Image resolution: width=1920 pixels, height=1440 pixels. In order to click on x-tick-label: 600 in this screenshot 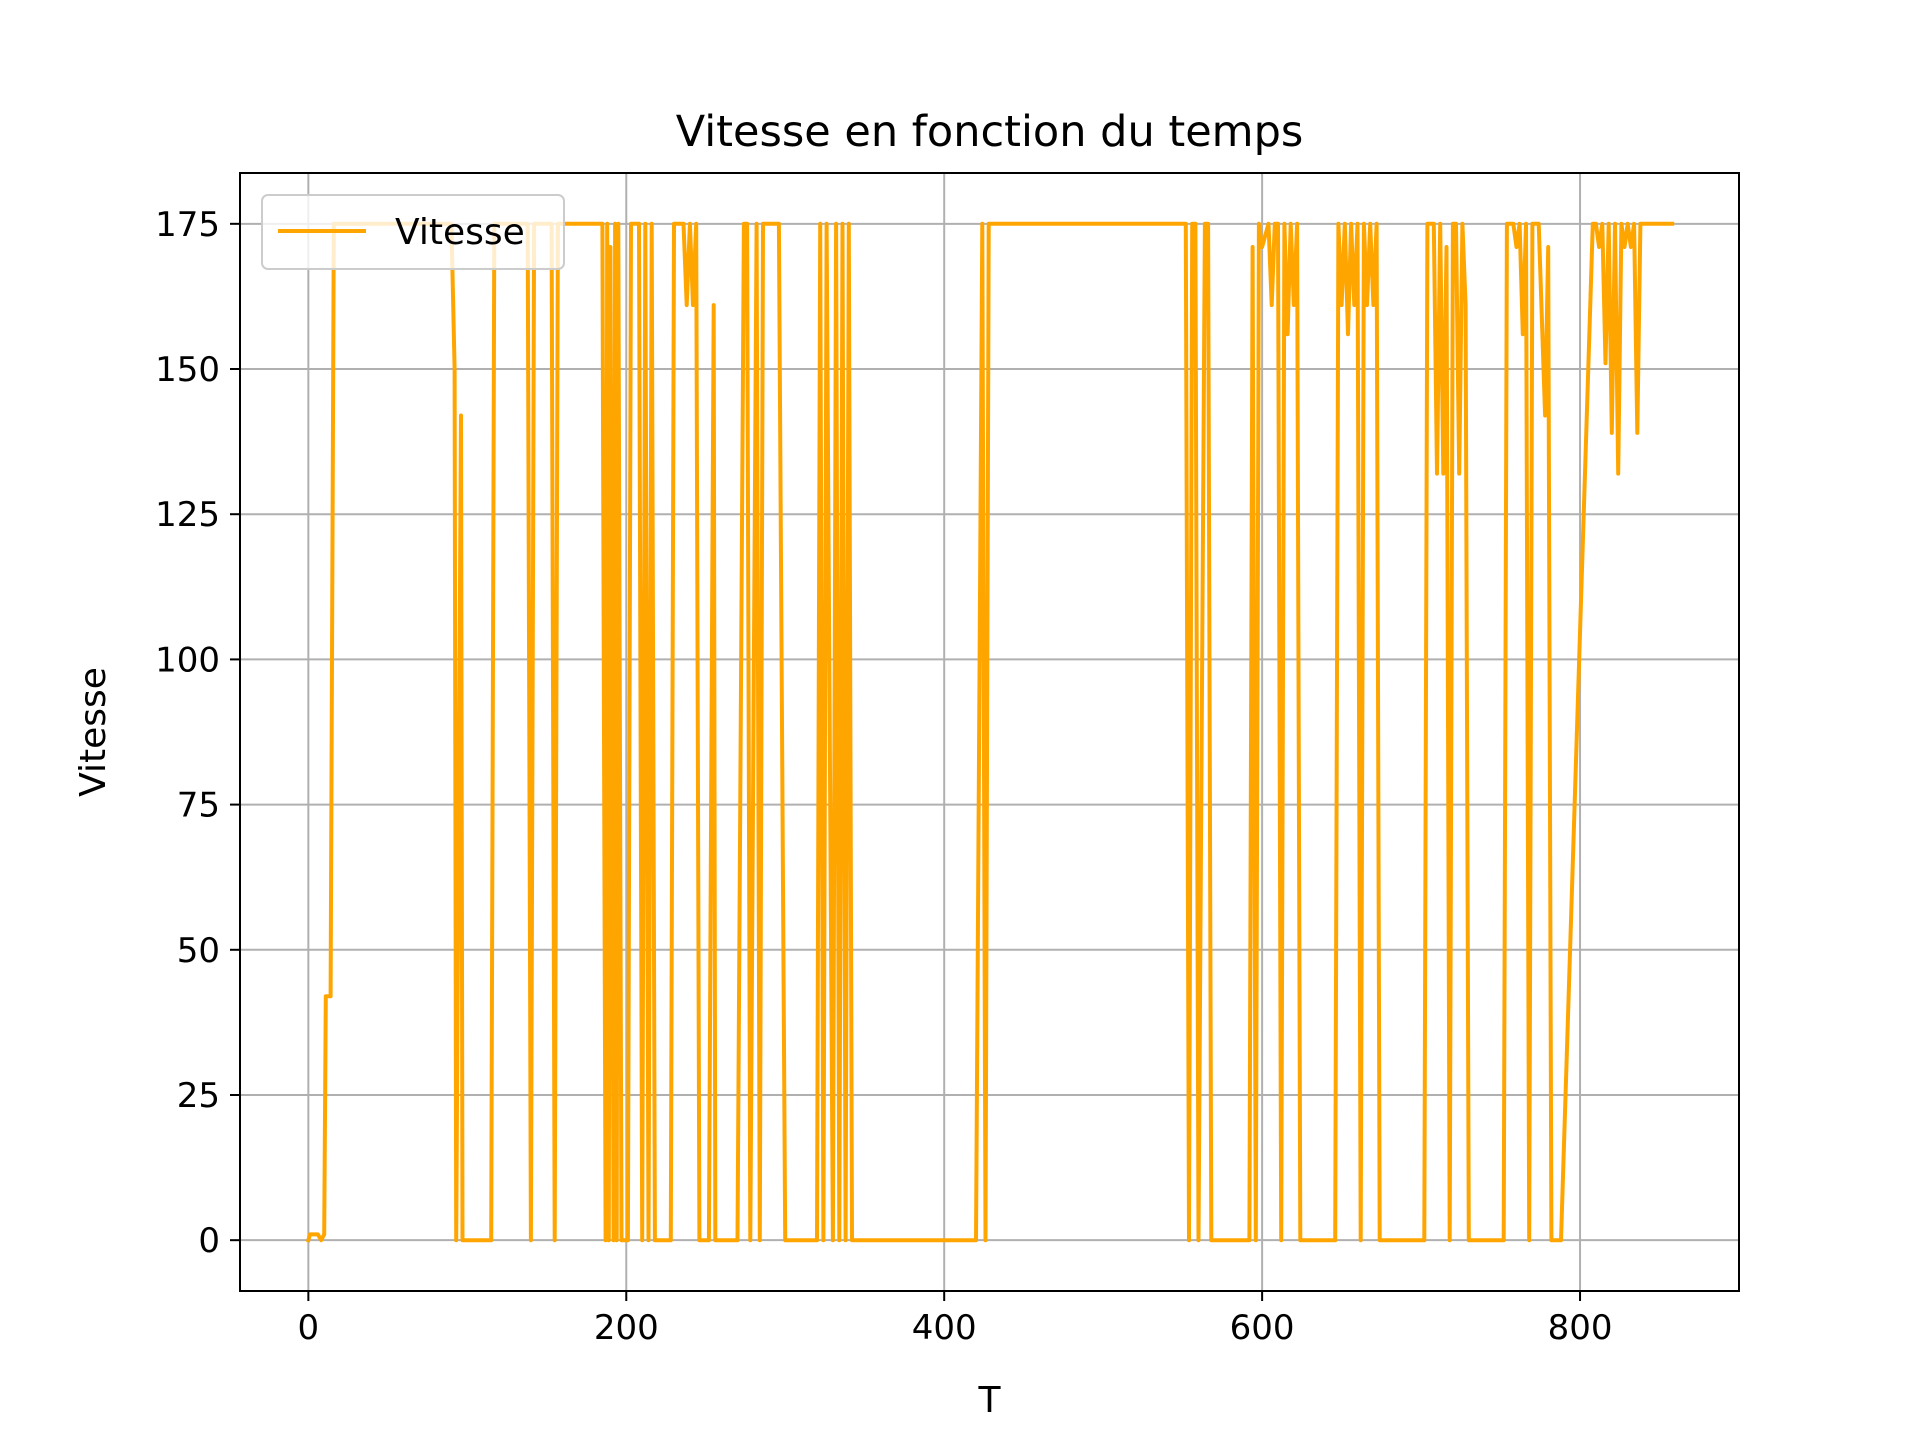, I will do `click(1262, 1328)`.